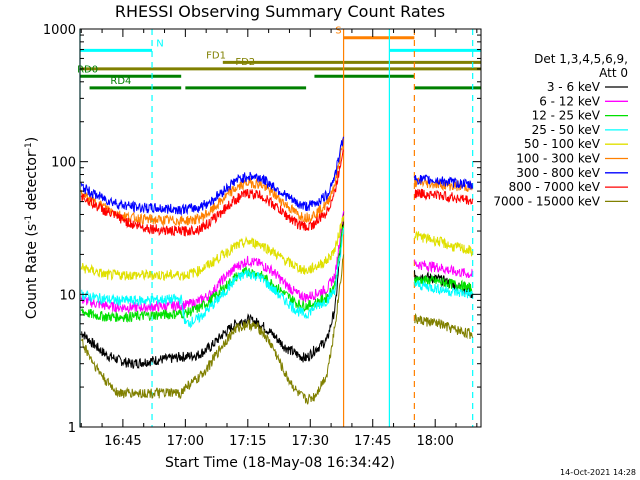  I want to click on state-bar-label: FD2, so click(245, 62).